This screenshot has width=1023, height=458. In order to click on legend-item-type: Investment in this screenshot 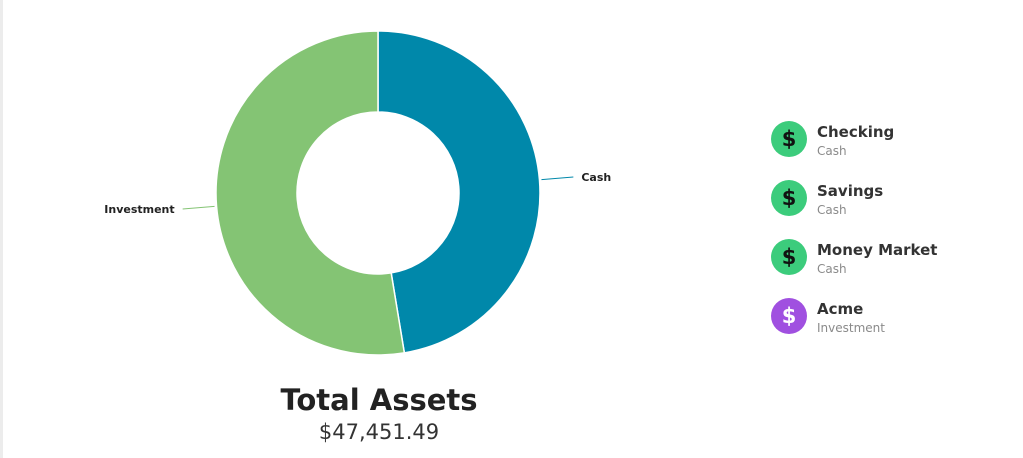, I will do `click(851, 328)`.